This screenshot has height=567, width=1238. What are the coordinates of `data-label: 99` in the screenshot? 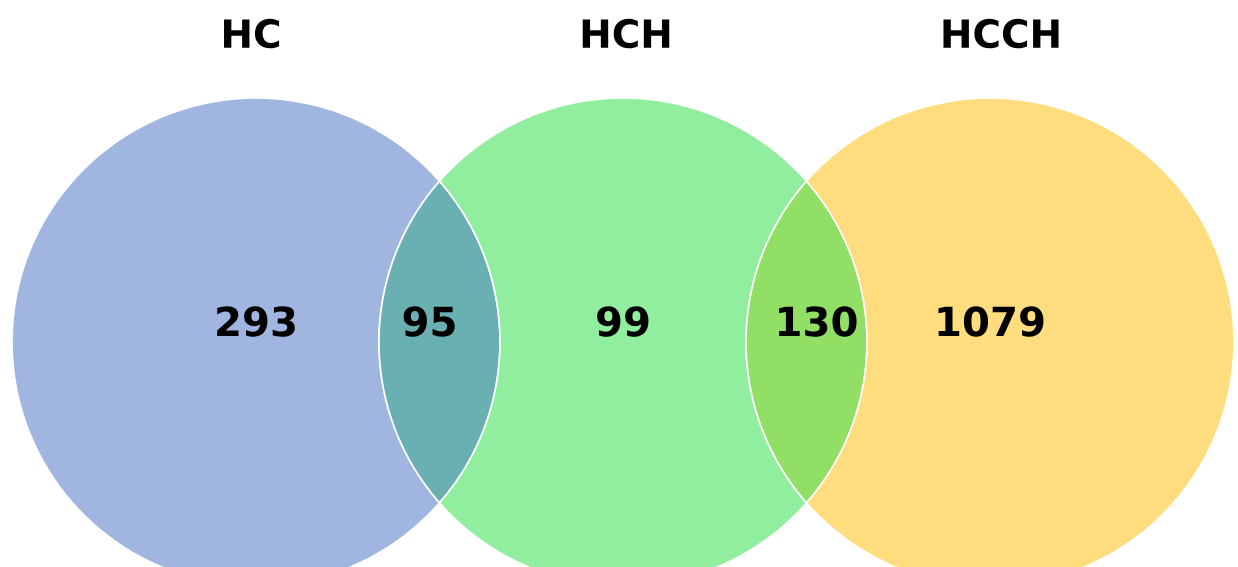 It's located at (623, 321).